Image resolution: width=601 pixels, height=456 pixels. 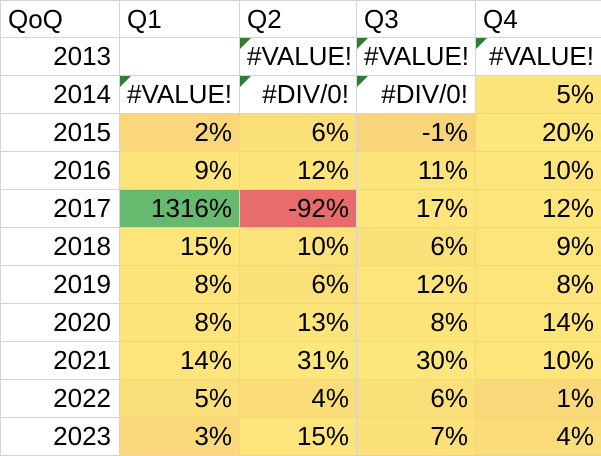 I want to click on value-cell-q3: 11%, so click(x=416, y=171).